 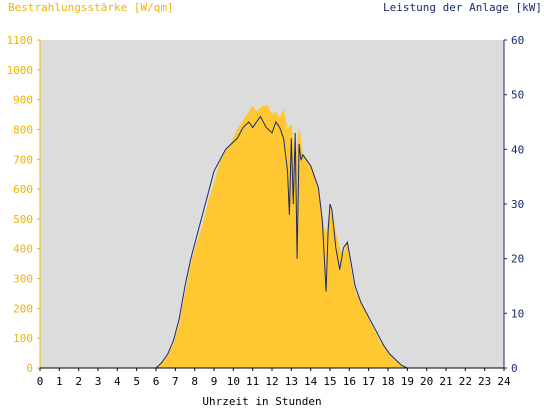 I want to click on right-tick-label: 10, so click(x=517, y=313).